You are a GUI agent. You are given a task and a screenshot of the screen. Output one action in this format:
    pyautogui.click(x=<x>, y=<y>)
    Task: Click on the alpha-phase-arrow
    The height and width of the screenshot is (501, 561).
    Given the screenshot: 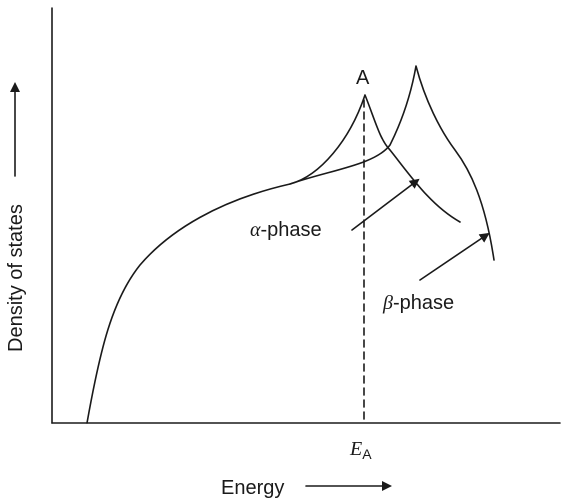 What is the action you would take?
    pyautogui.click(x=385, y=204)
    